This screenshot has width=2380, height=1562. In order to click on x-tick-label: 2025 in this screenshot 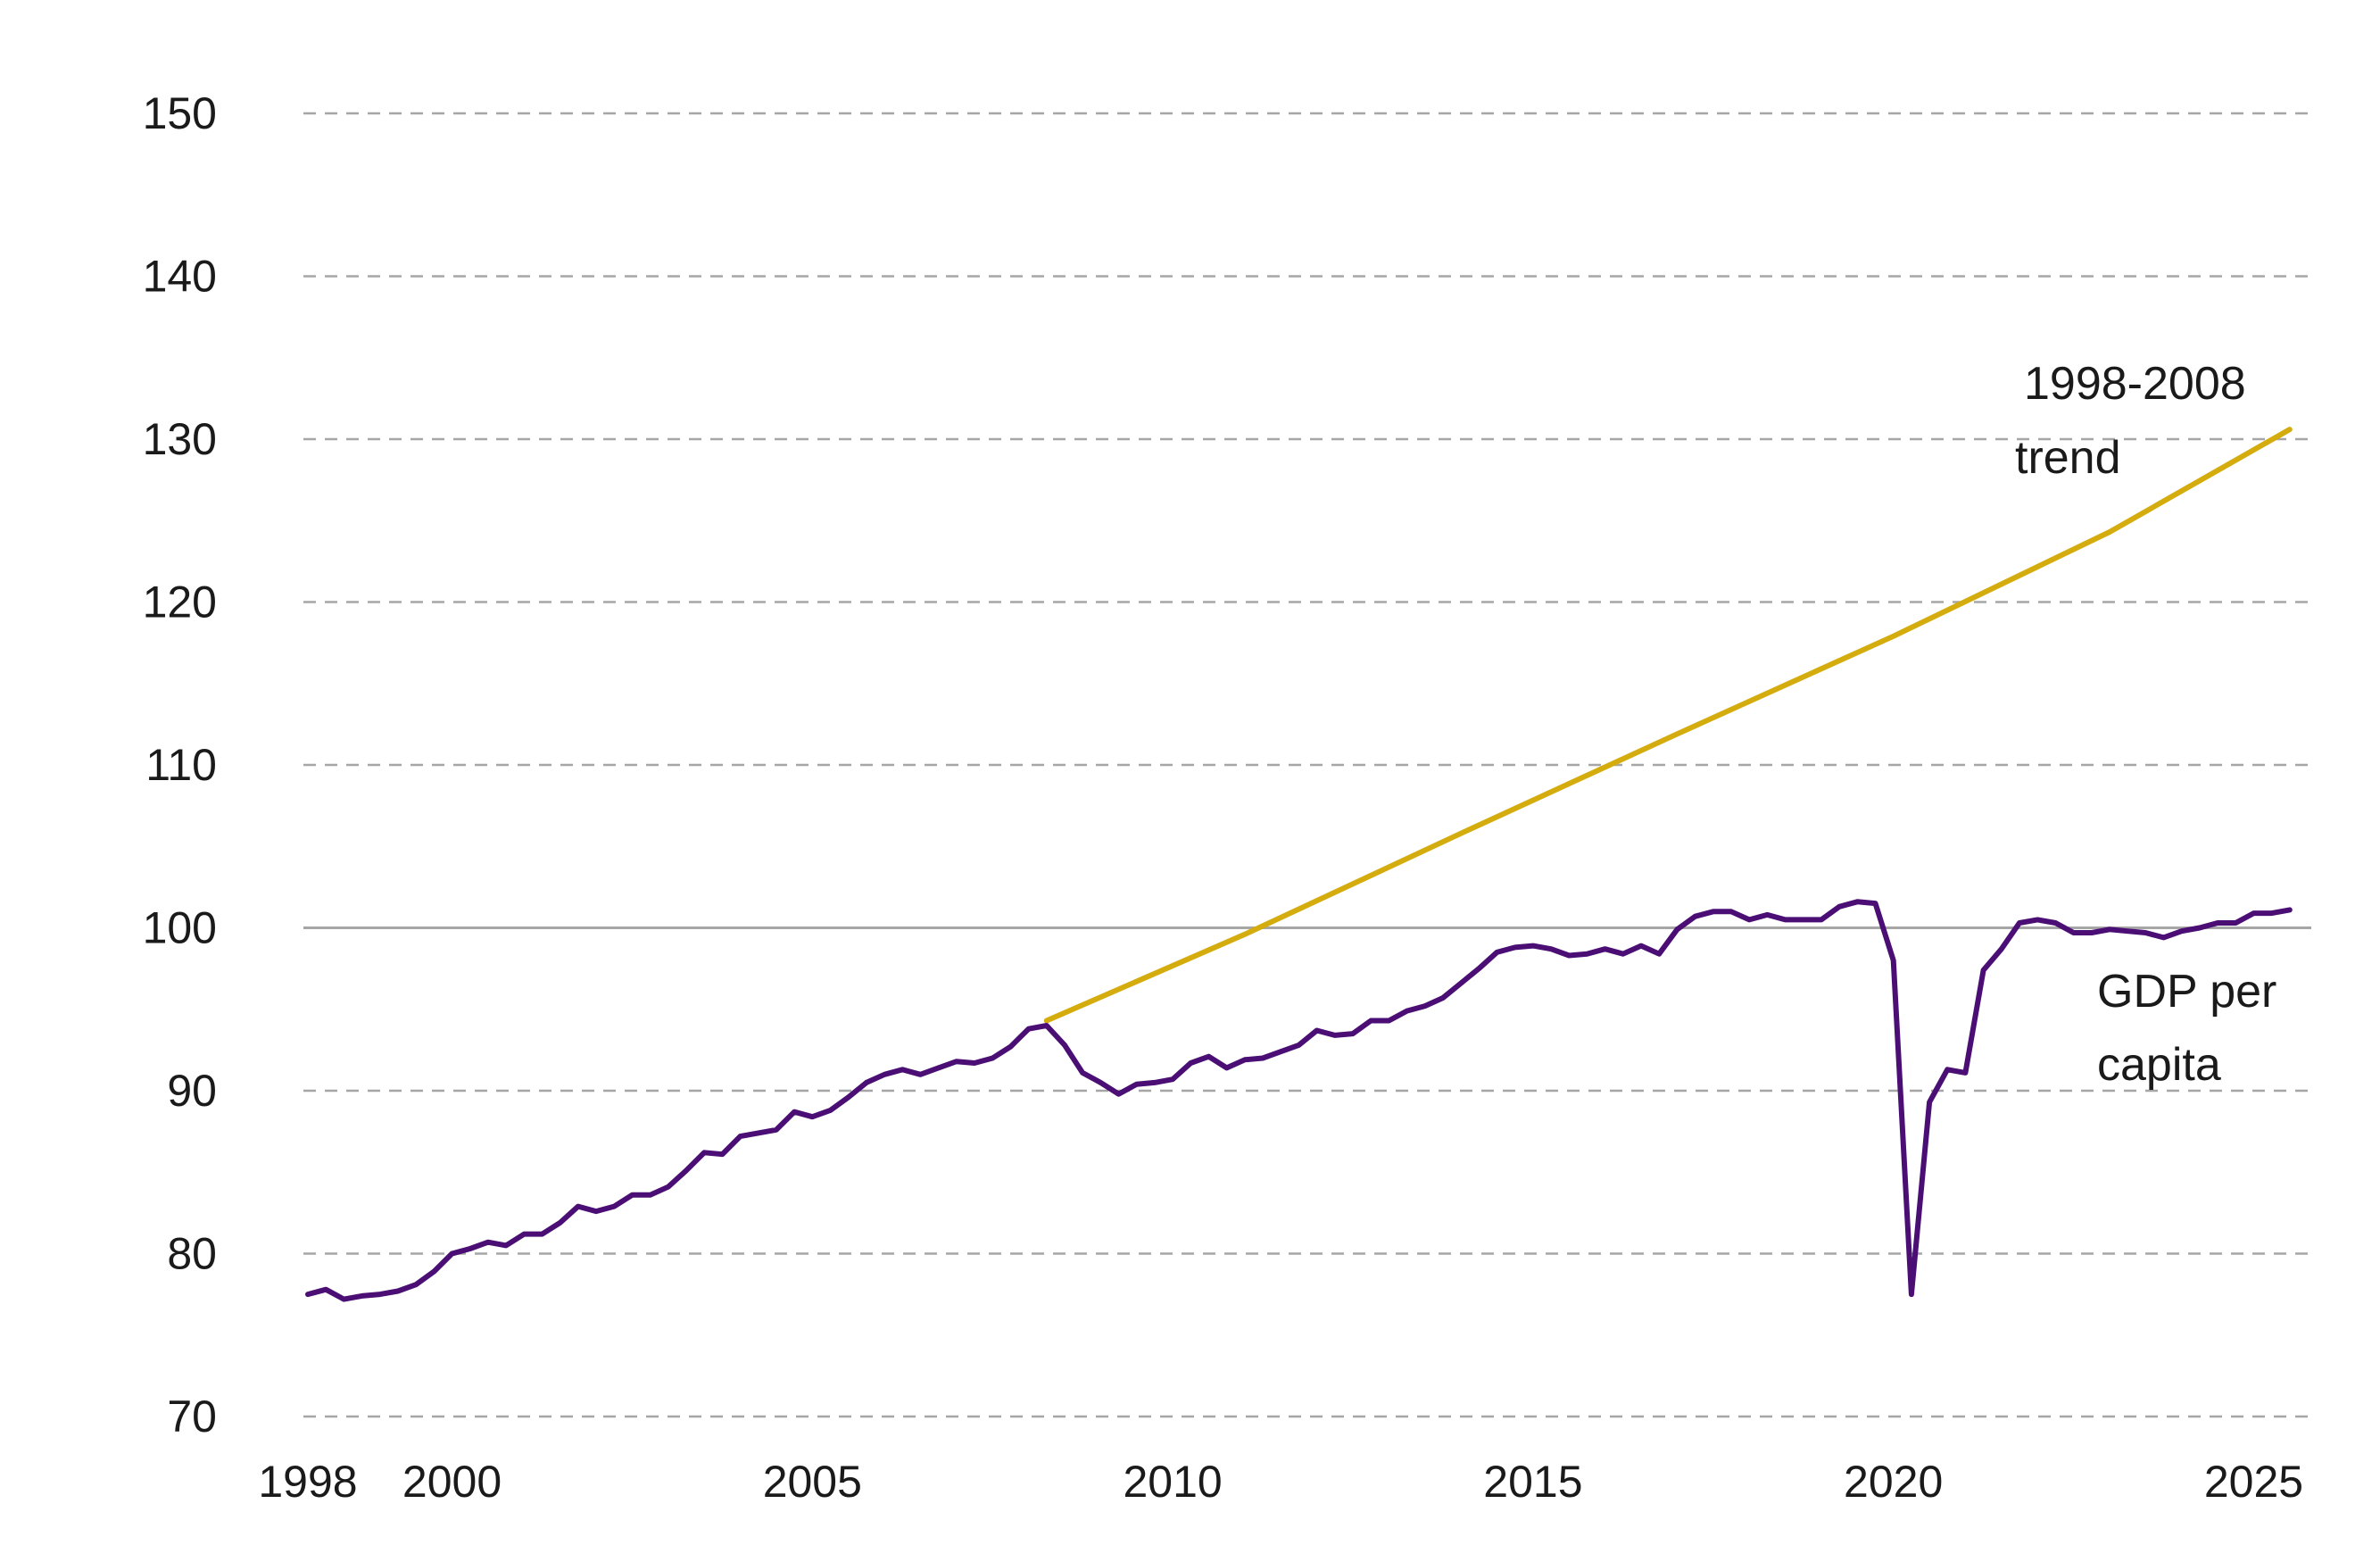, I will do `click(2253, 1482)`.